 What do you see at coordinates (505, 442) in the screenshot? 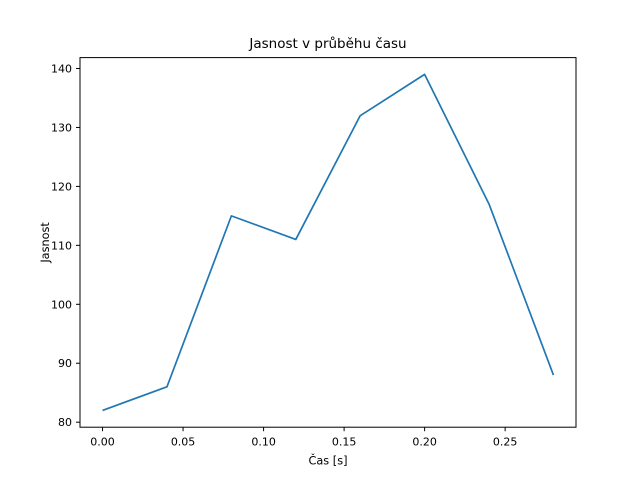
I see `x-tick-label: 0.25` at bounding box center [505, 442].